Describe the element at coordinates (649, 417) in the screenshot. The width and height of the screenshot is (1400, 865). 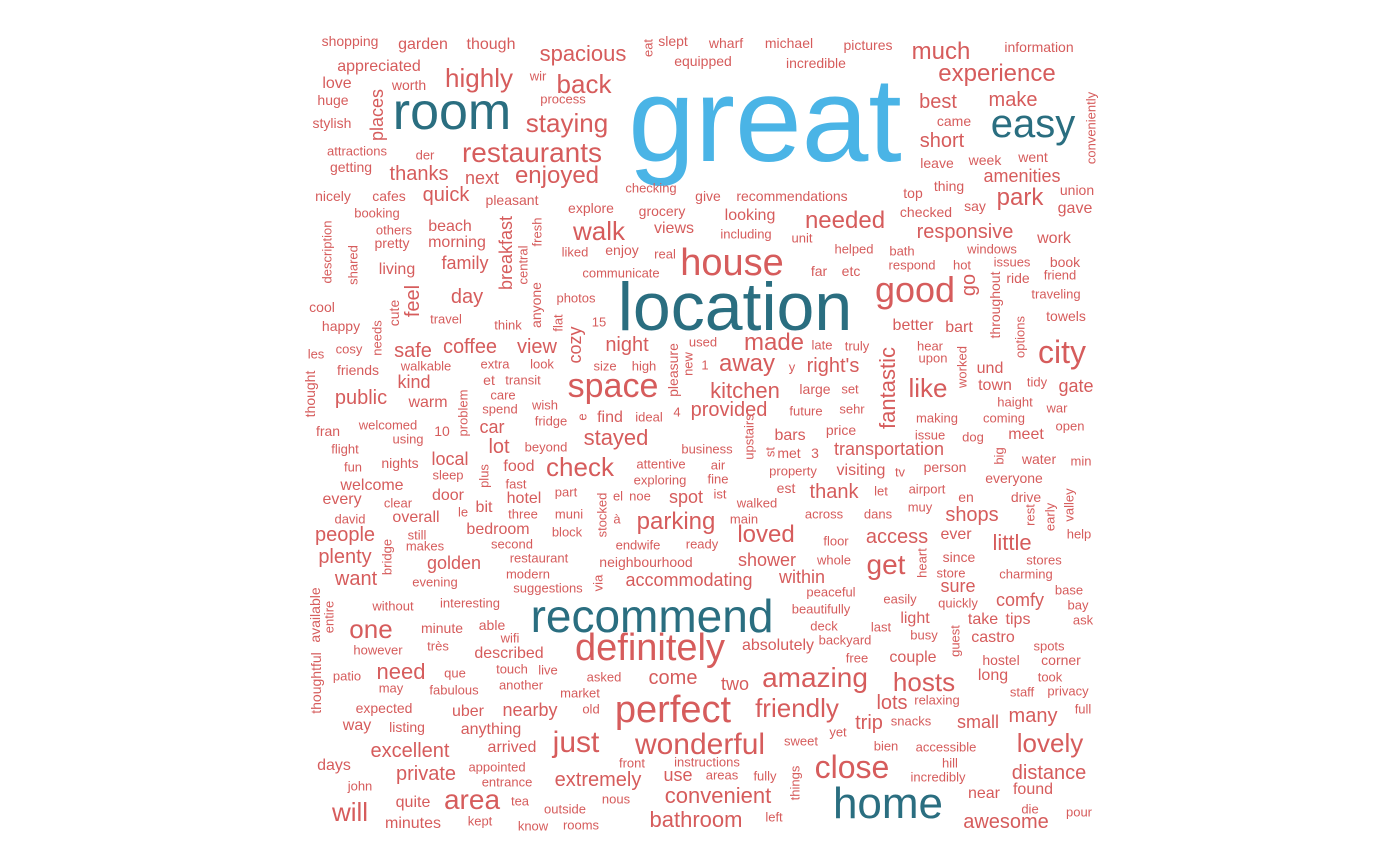
I see `word-ideal: ideal` at that location.